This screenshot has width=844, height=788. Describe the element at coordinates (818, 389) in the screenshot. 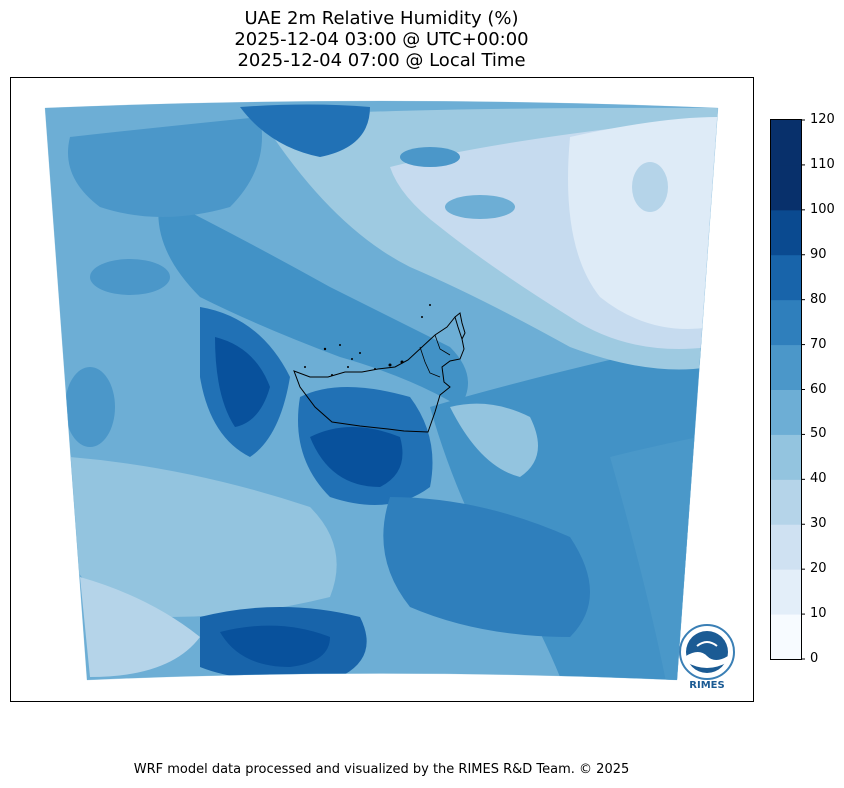

I see `colorbar-tick-label: 60` at that location.